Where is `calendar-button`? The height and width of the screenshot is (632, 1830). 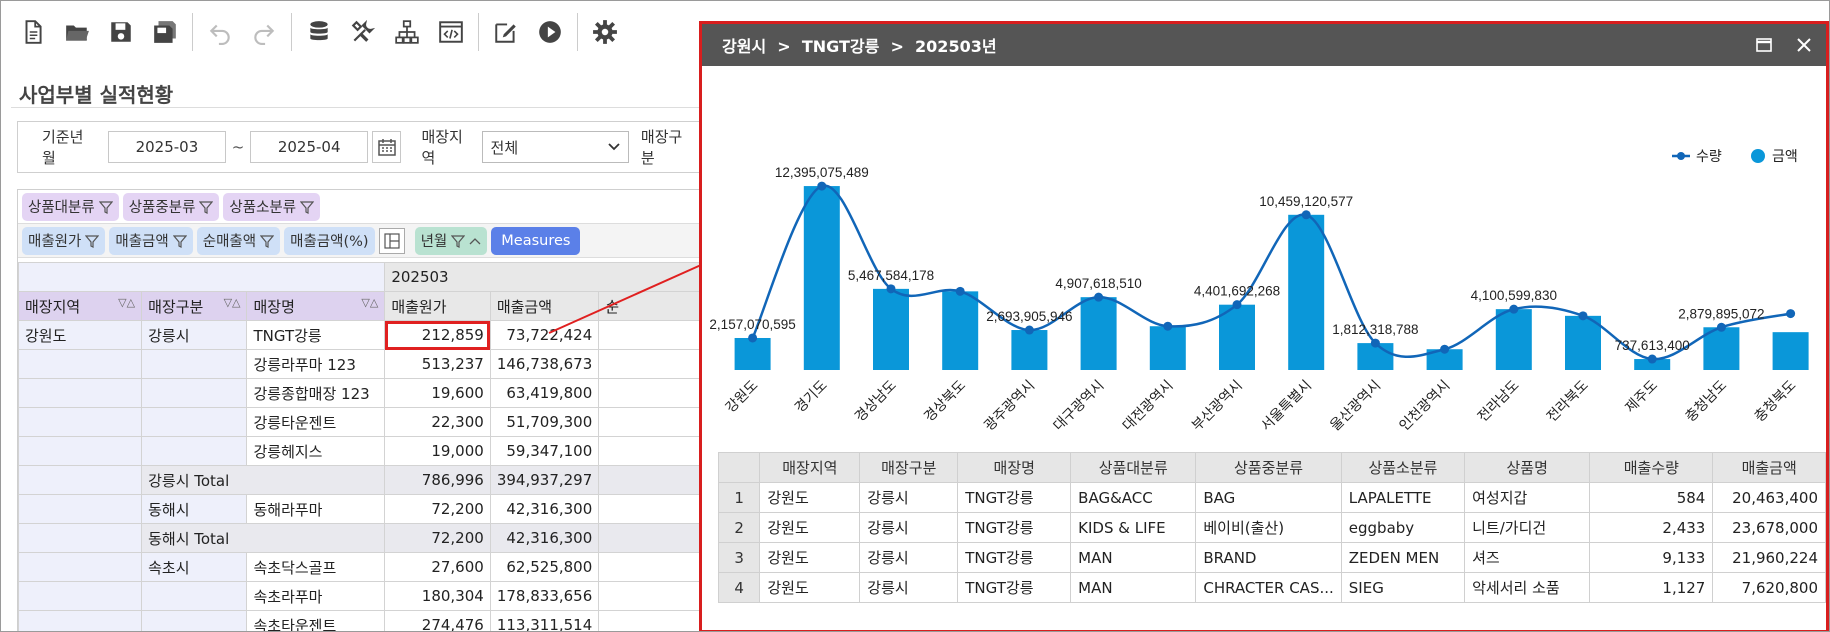 calendar-button is located at coordinates (387, 147).